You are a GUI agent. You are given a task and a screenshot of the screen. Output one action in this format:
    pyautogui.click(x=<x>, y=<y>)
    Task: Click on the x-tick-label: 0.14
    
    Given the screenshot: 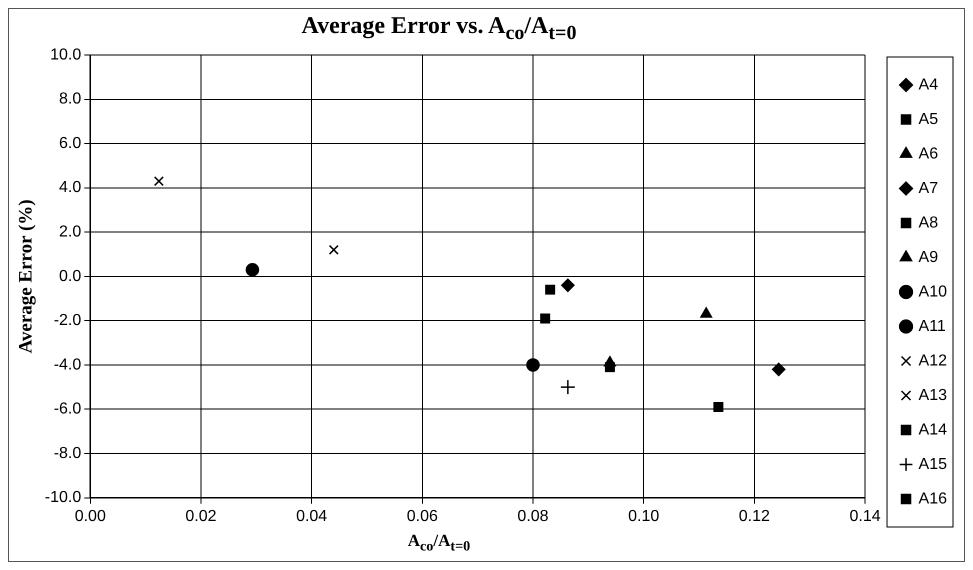 What is the action you would take?
    pyautogui.click(x=865, y=516)
    